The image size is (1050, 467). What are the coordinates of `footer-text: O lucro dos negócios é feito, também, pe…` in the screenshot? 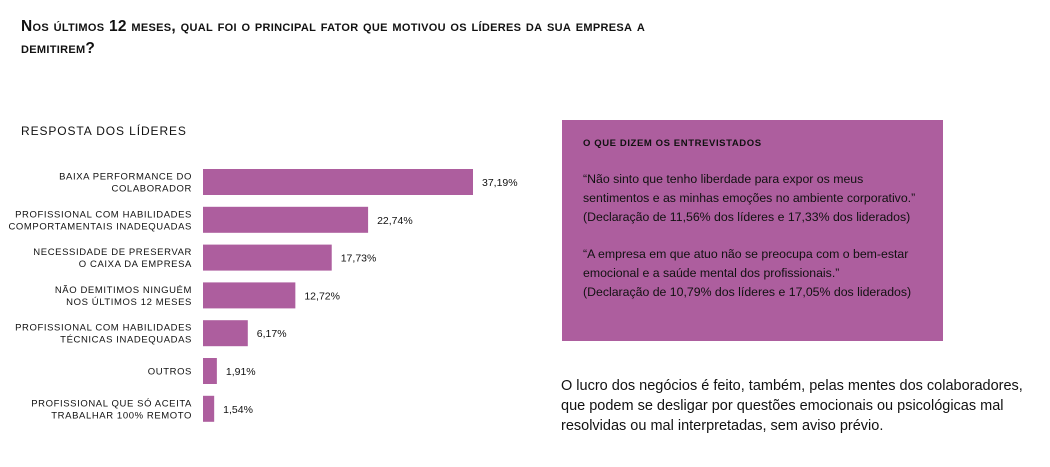 It's located at (792, 406).